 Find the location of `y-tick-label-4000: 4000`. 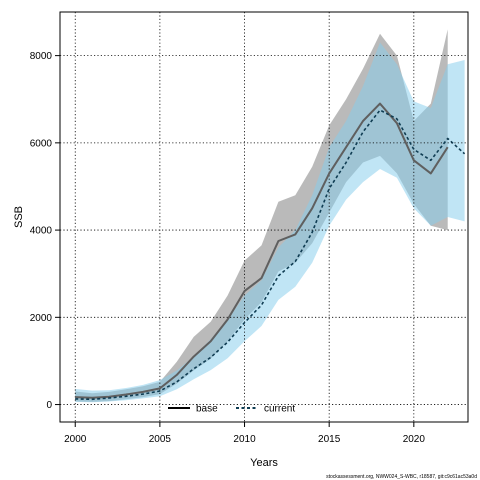

y-tick-label-4000: 4000 is located at coordinates (41, 231).